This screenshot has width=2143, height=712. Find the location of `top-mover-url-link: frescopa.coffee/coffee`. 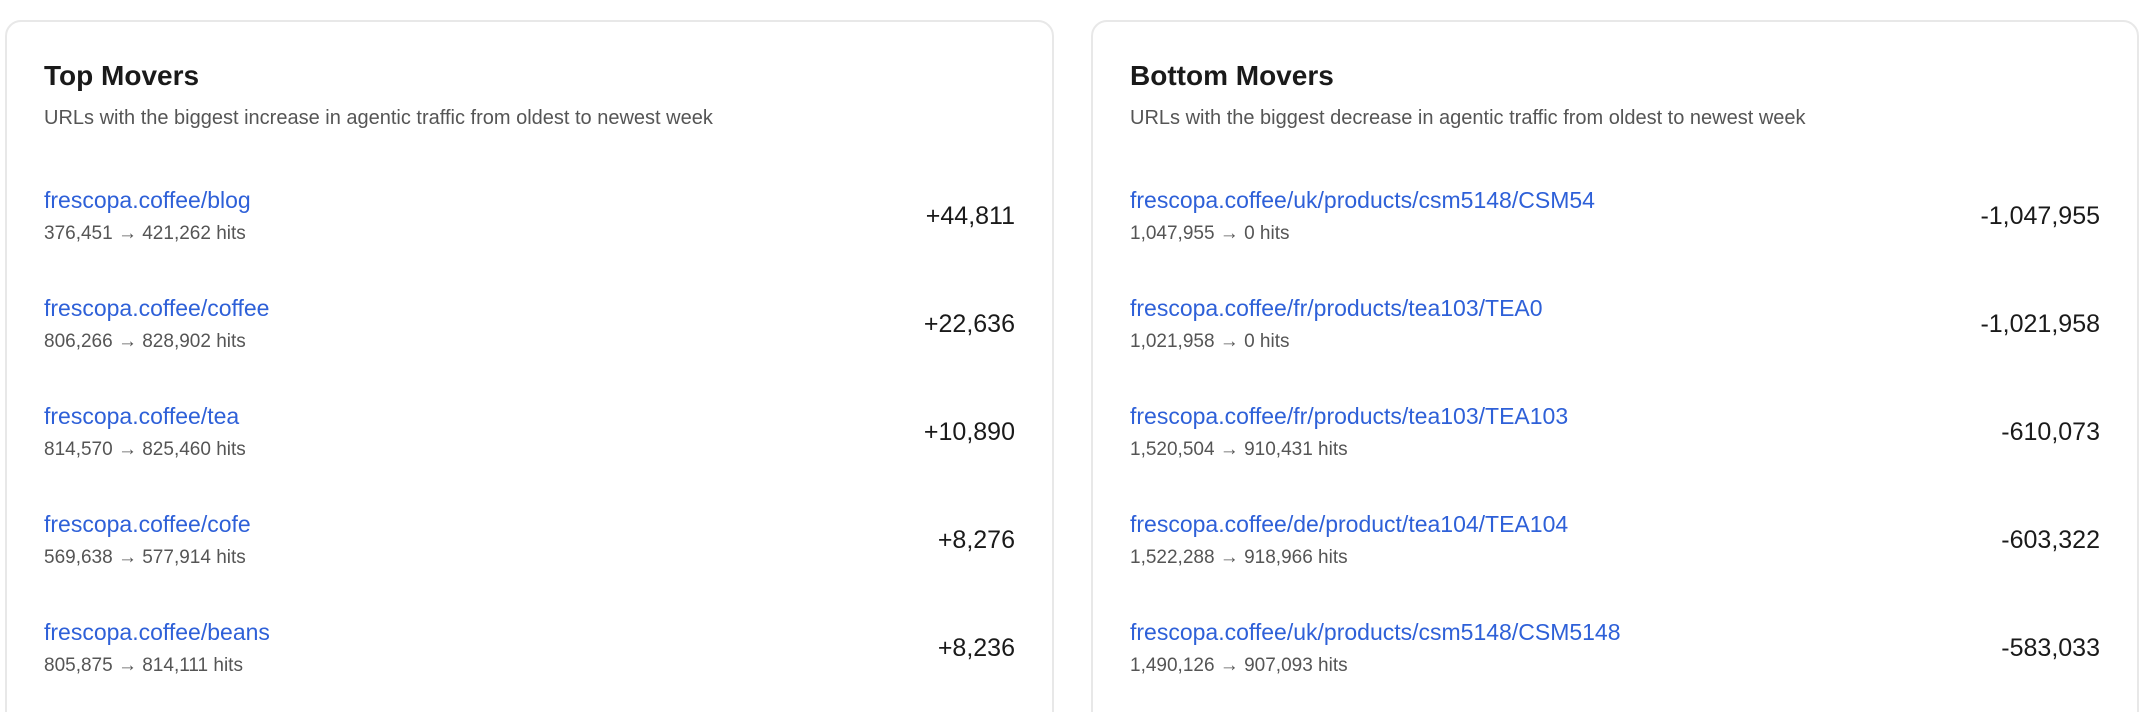

top-mover-url-link: frescopa.coffee/coffee is located at coordinates (157, 307).